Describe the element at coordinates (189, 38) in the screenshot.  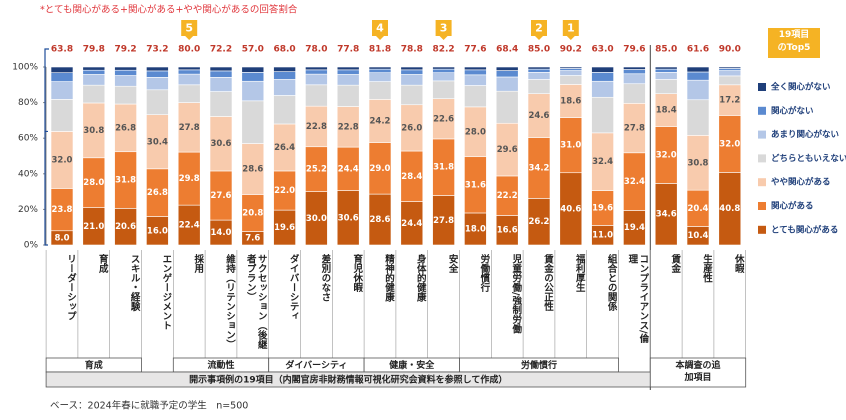
I see `rank-pointer` at that location.